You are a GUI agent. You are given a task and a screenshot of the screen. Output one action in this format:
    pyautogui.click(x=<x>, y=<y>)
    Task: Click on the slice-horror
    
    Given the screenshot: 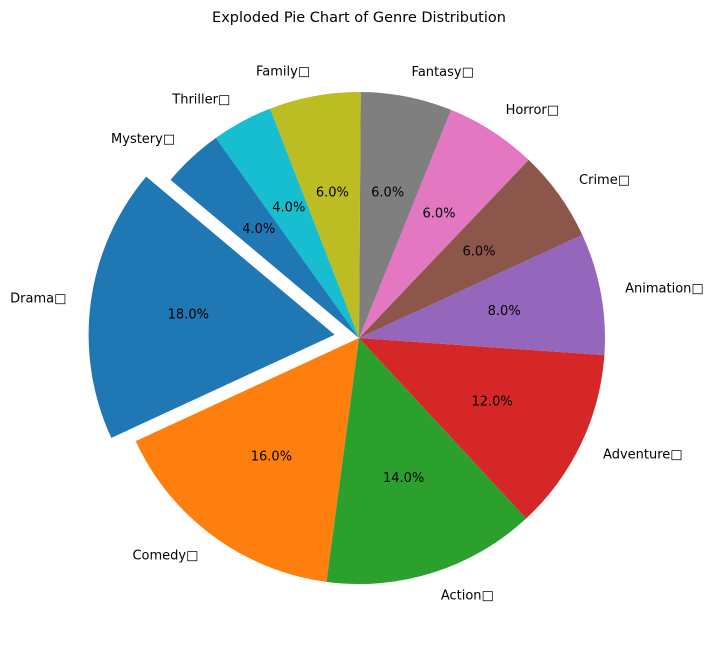 What is the action you would take?
    pyautogui.click(x=444, y=223)
    